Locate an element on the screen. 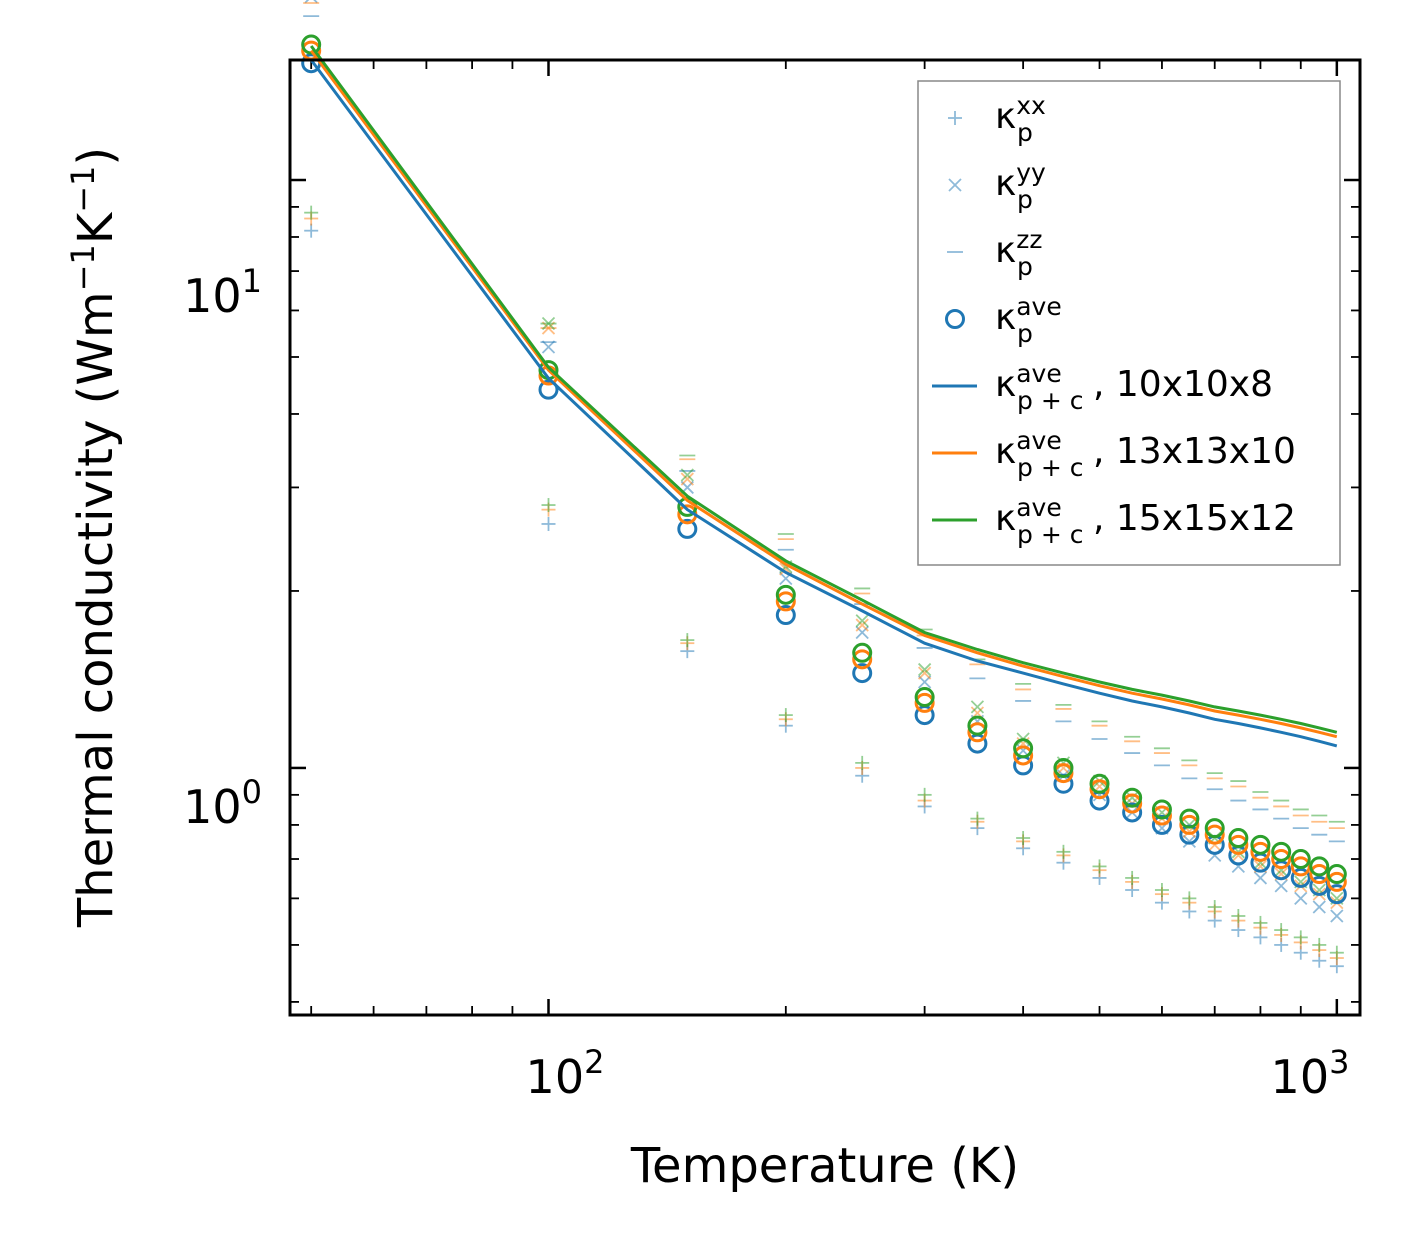 This screenshot has height=1254, width=1421. kyy-point-10x10x8-50-d1 is located at coordinates (315, 2).